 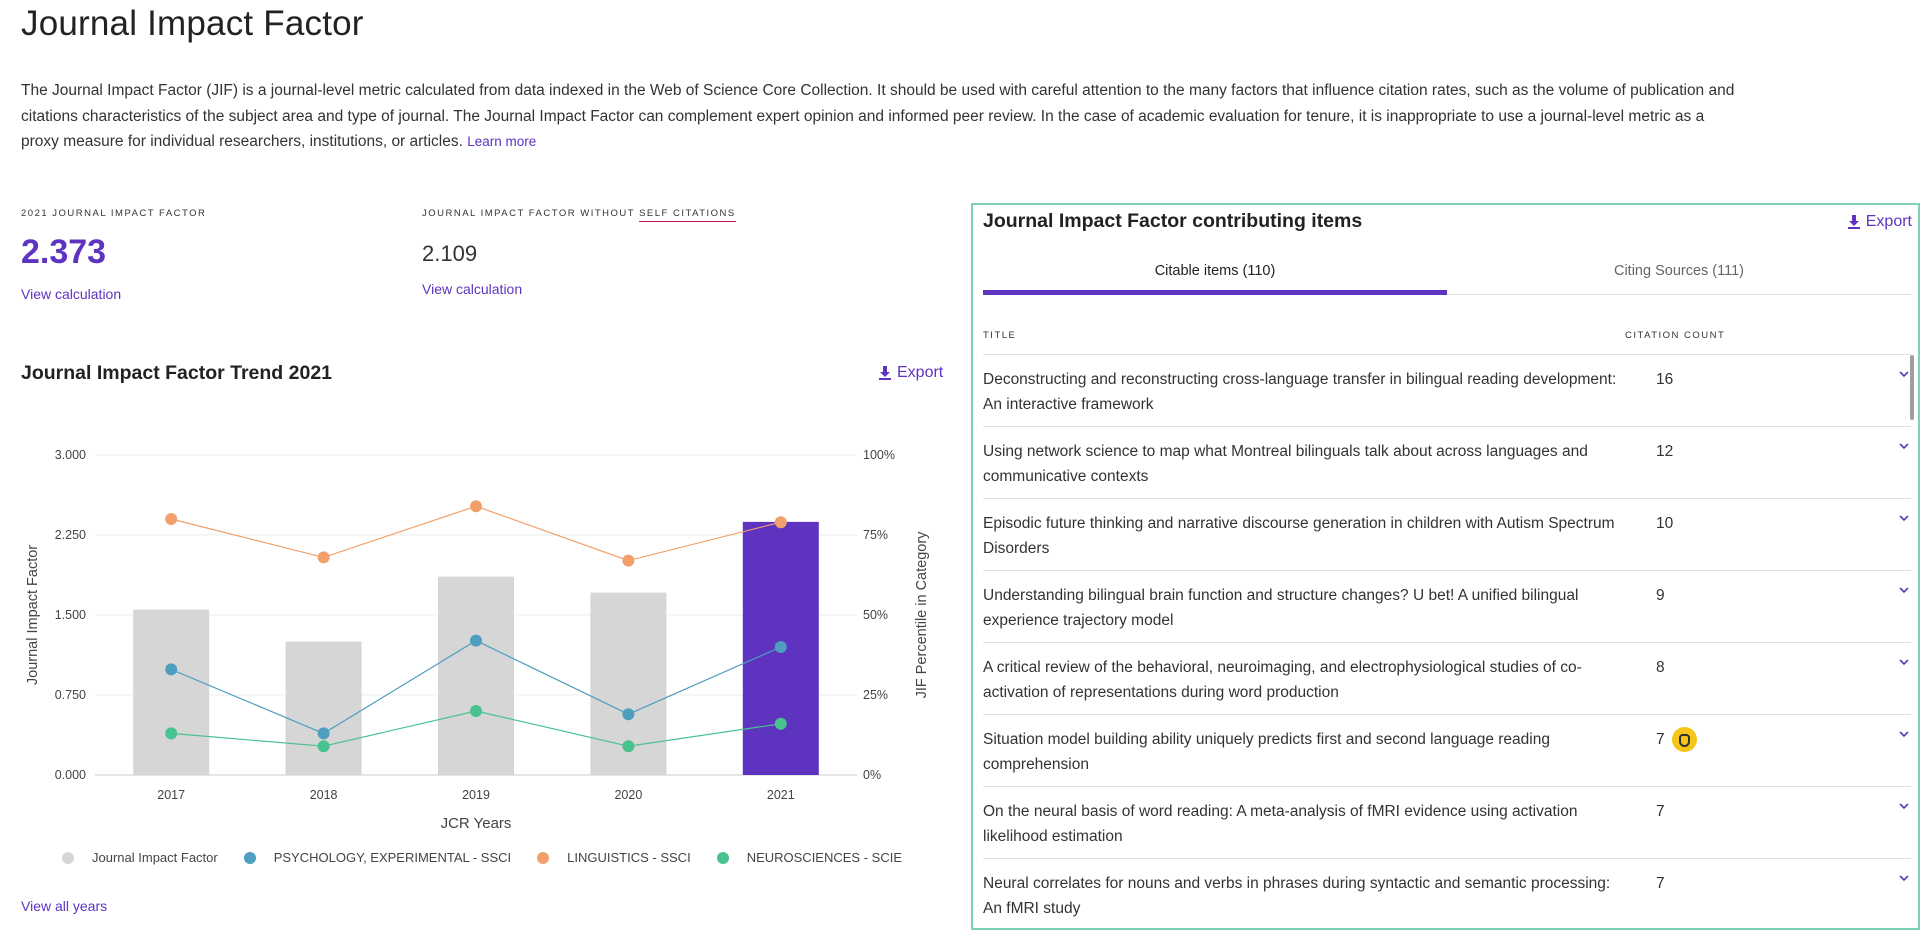 I want to click on y-tick-label: 2.250, so click(x=70, y=535).